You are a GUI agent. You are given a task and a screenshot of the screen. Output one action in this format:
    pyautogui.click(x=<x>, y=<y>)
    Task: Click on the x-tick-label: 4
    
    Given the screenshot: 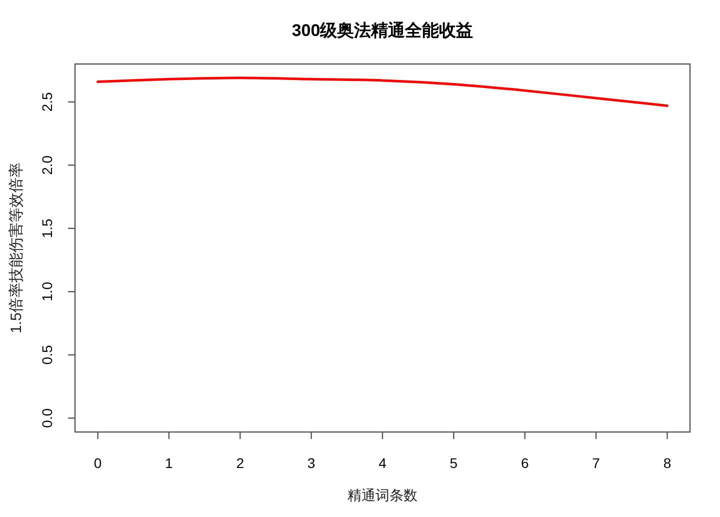 What is the action you would take?
    pyautogui.click(x=382, y=463)
    